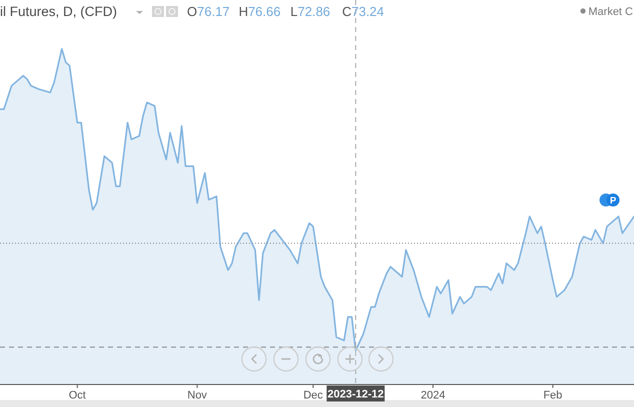  What do you see at coordinates (310, 11) in the screenshot?
I see `text: L72.86` at bounding box center [310, 11].